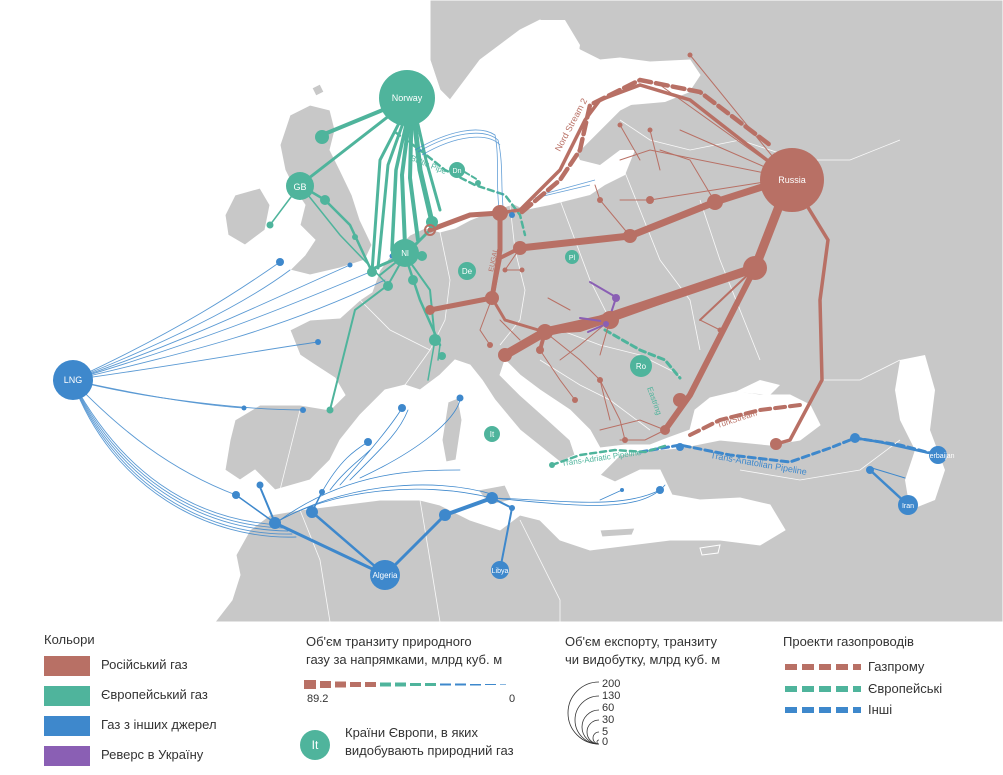  I want to click on label-ro: Ro, so click(641, 366).